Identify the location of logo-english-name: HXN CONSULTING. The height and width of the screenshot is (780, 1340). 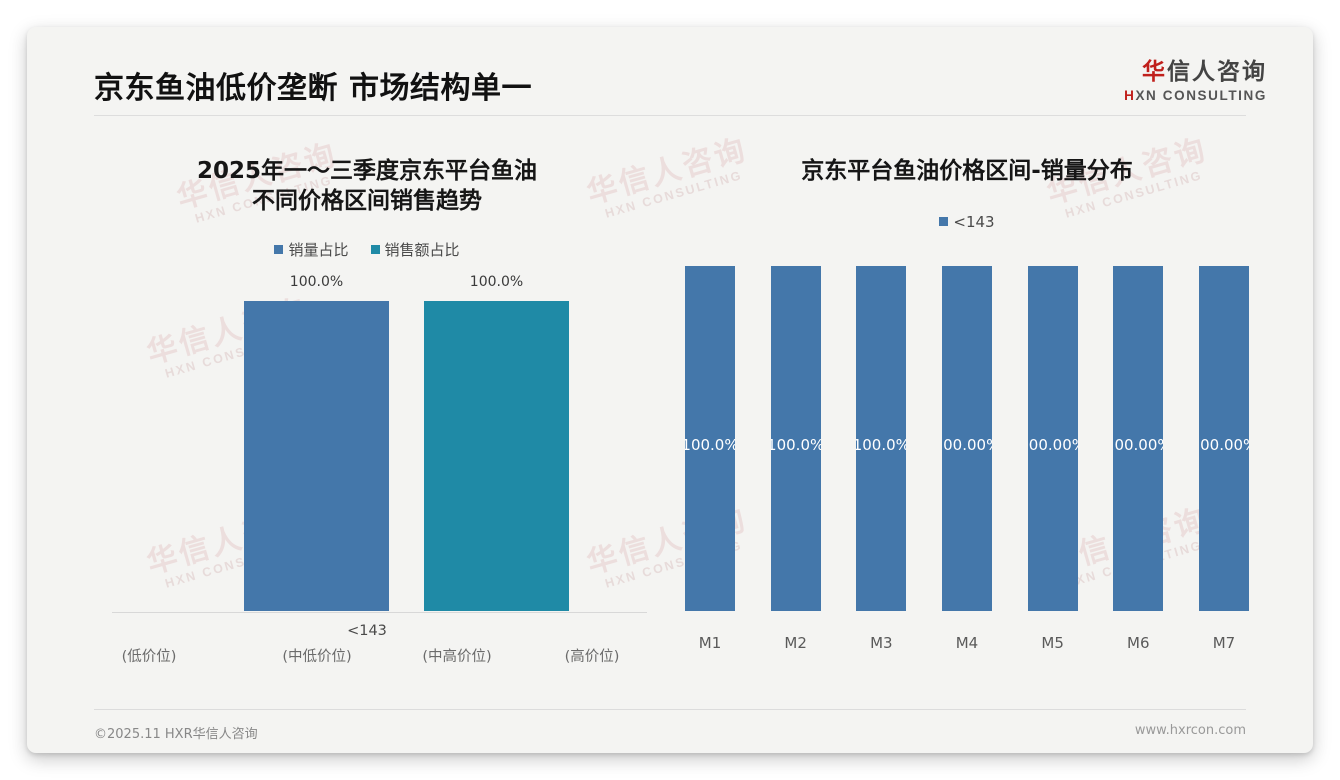
(1195, 95).